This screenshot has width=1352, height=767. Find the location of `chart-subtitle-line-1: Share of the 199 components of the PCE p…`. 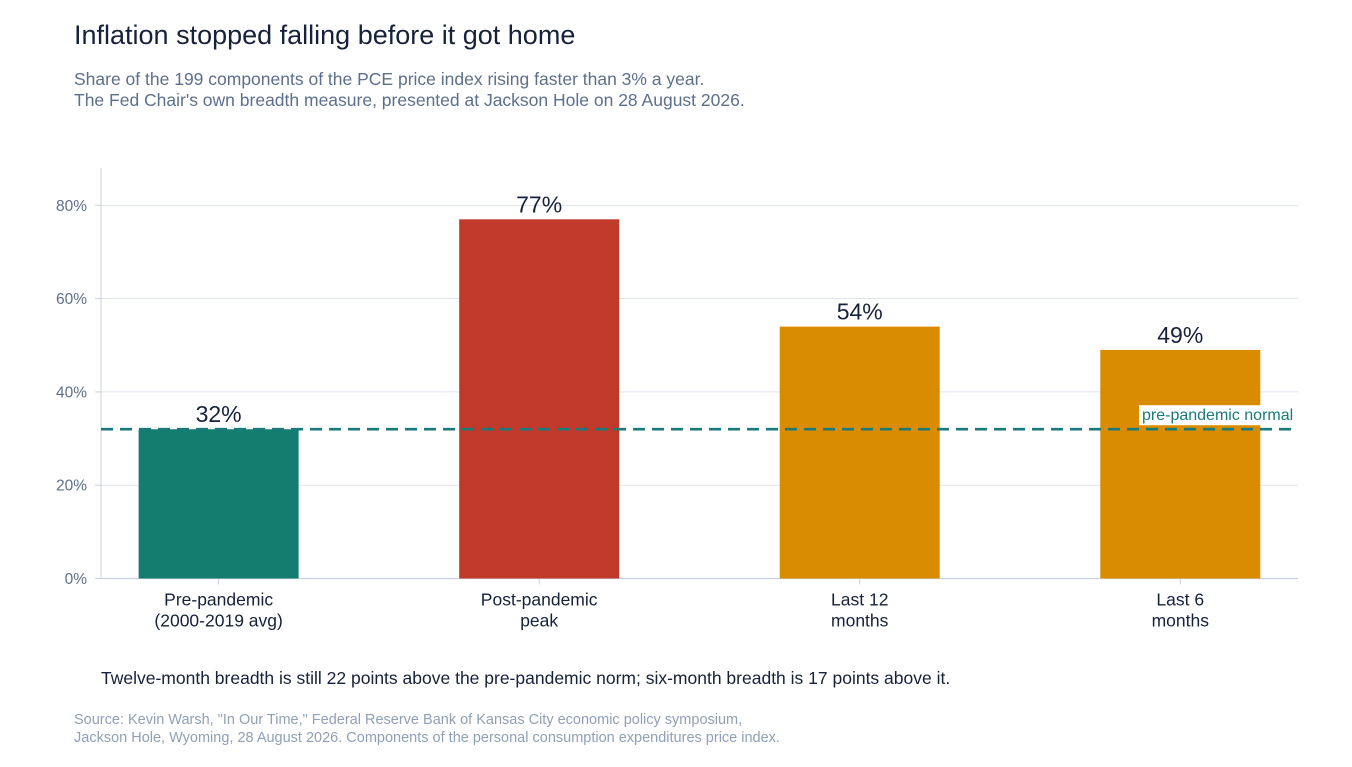

chart-subtitle-line-1: Share of the 199 components of the PCE p… is located at coordinates (389, 79).